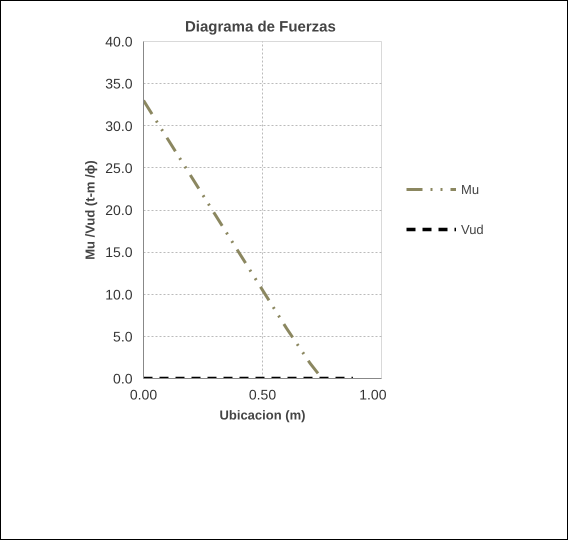 This screenshot has width=568, height=540. What do you see at coordinates (260, 27) in the screenshot?
I see `chart-title: Diagrama de Fuerzas` at bounding box center [260, 27].